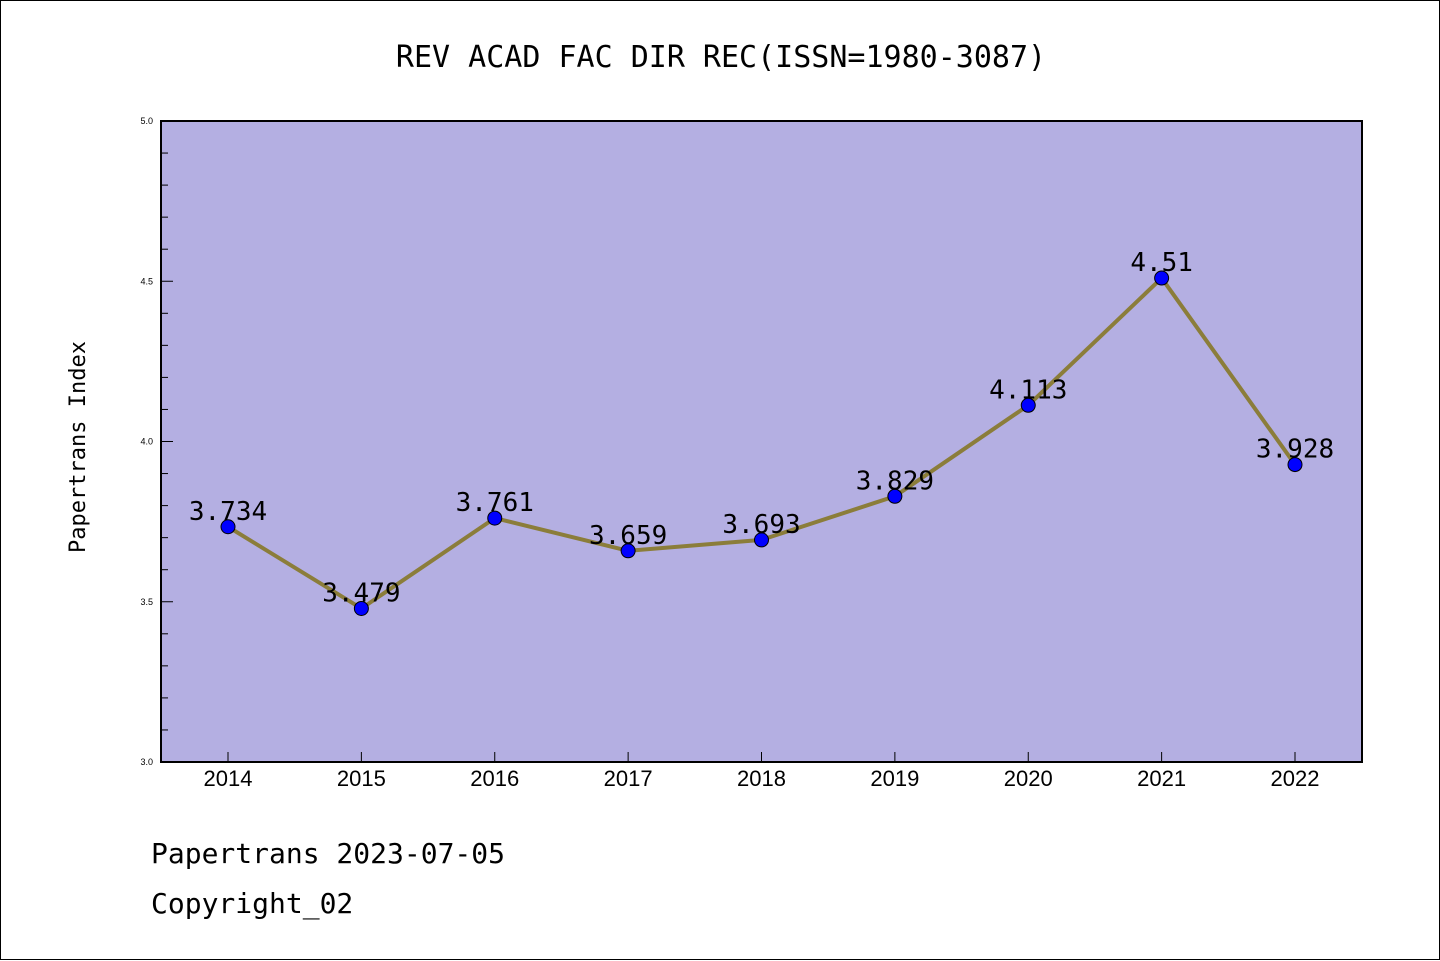  What do you see at coordinates (1161, 778) in the screenshot?
I see `x-tick-label: 2021` at bounding box center [1161, 778].